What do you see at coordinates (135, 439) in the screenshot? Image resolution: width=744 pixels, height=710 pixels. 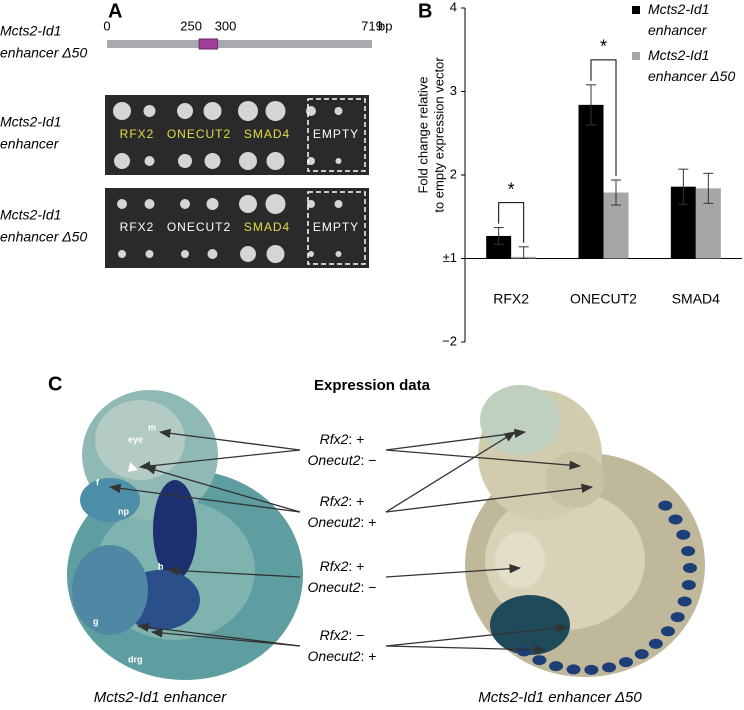 I see `landmark-label: eye` at bounding box center [135, 439].